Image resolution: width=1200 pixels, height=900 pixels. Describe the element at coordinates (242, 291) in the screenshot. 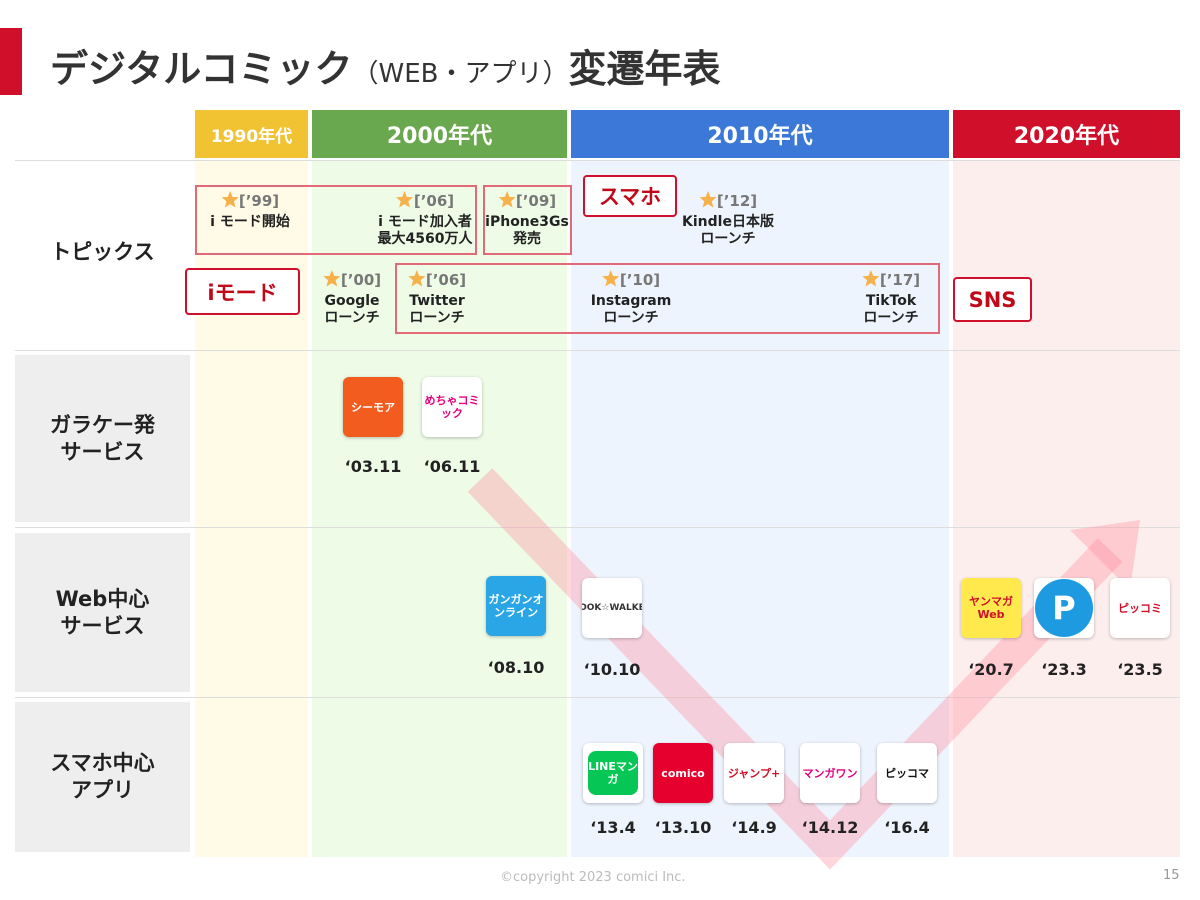

I see `callout: iモード` at that location.